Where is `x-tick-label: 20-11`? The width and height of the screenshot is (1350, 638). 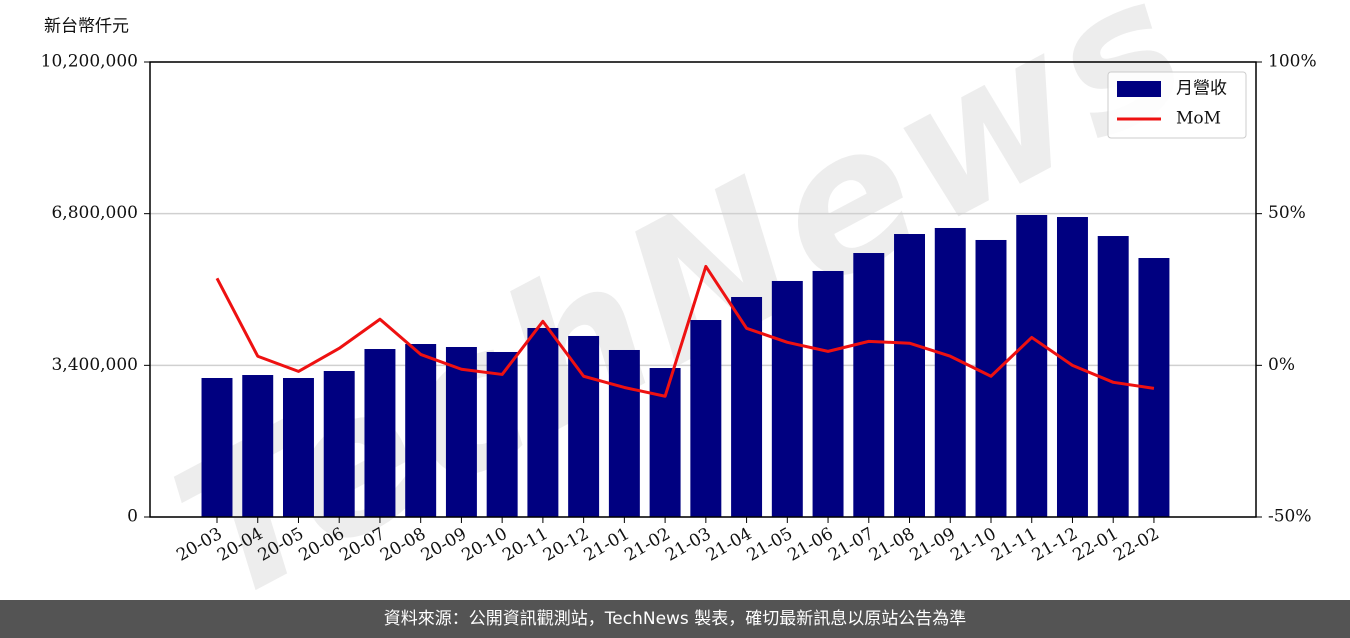
x-tick-label: 20-11 is located at coordinates (525, 545).